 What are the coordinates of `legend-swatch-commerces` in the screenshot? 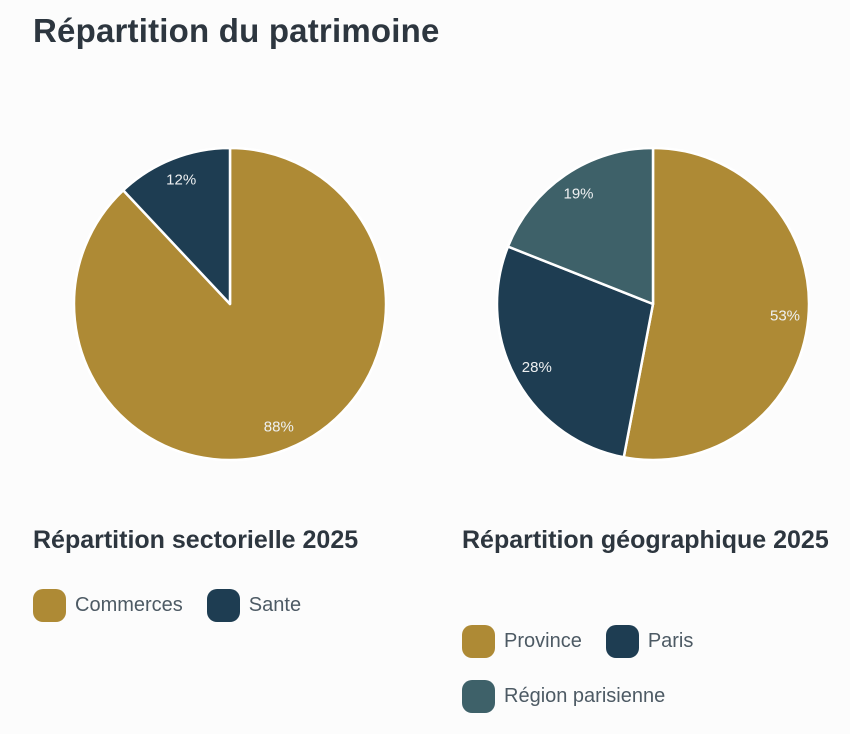 It's located at (49, 605).